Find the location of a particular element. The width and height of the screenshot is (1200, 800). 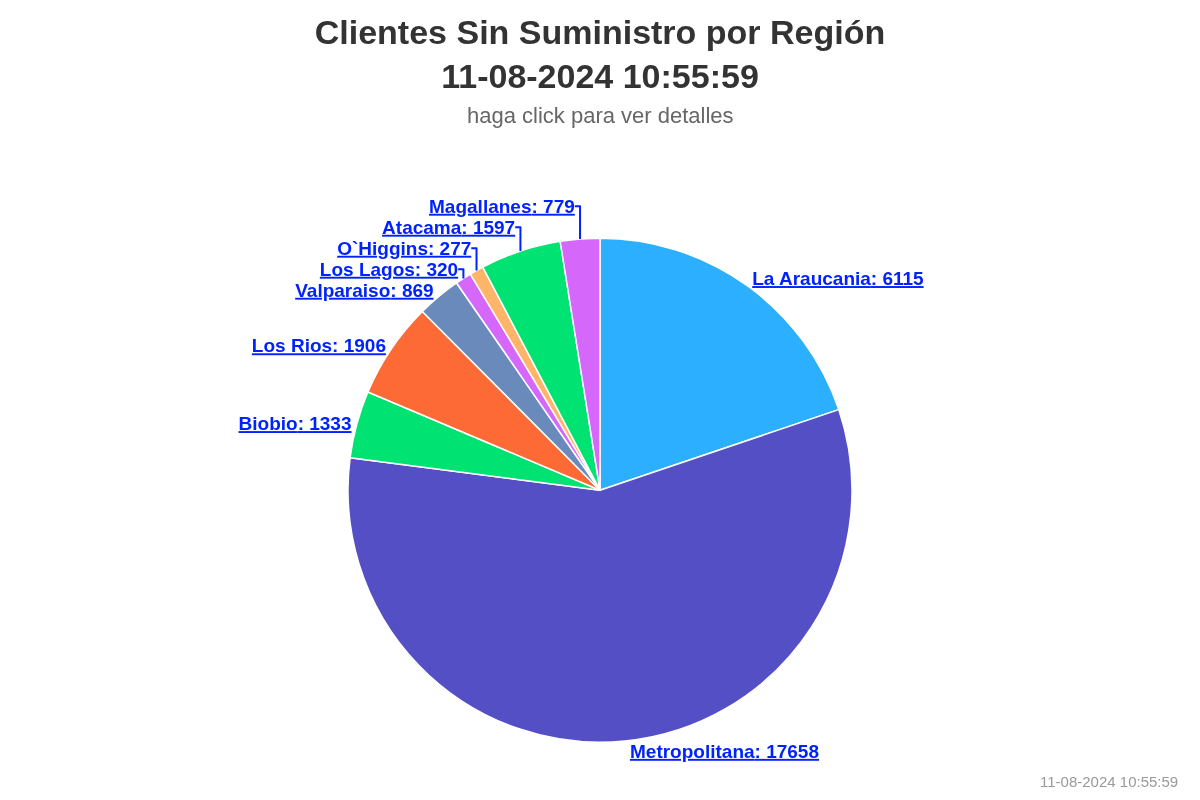

data-label: : 869 is located at coordinates (412, 290).